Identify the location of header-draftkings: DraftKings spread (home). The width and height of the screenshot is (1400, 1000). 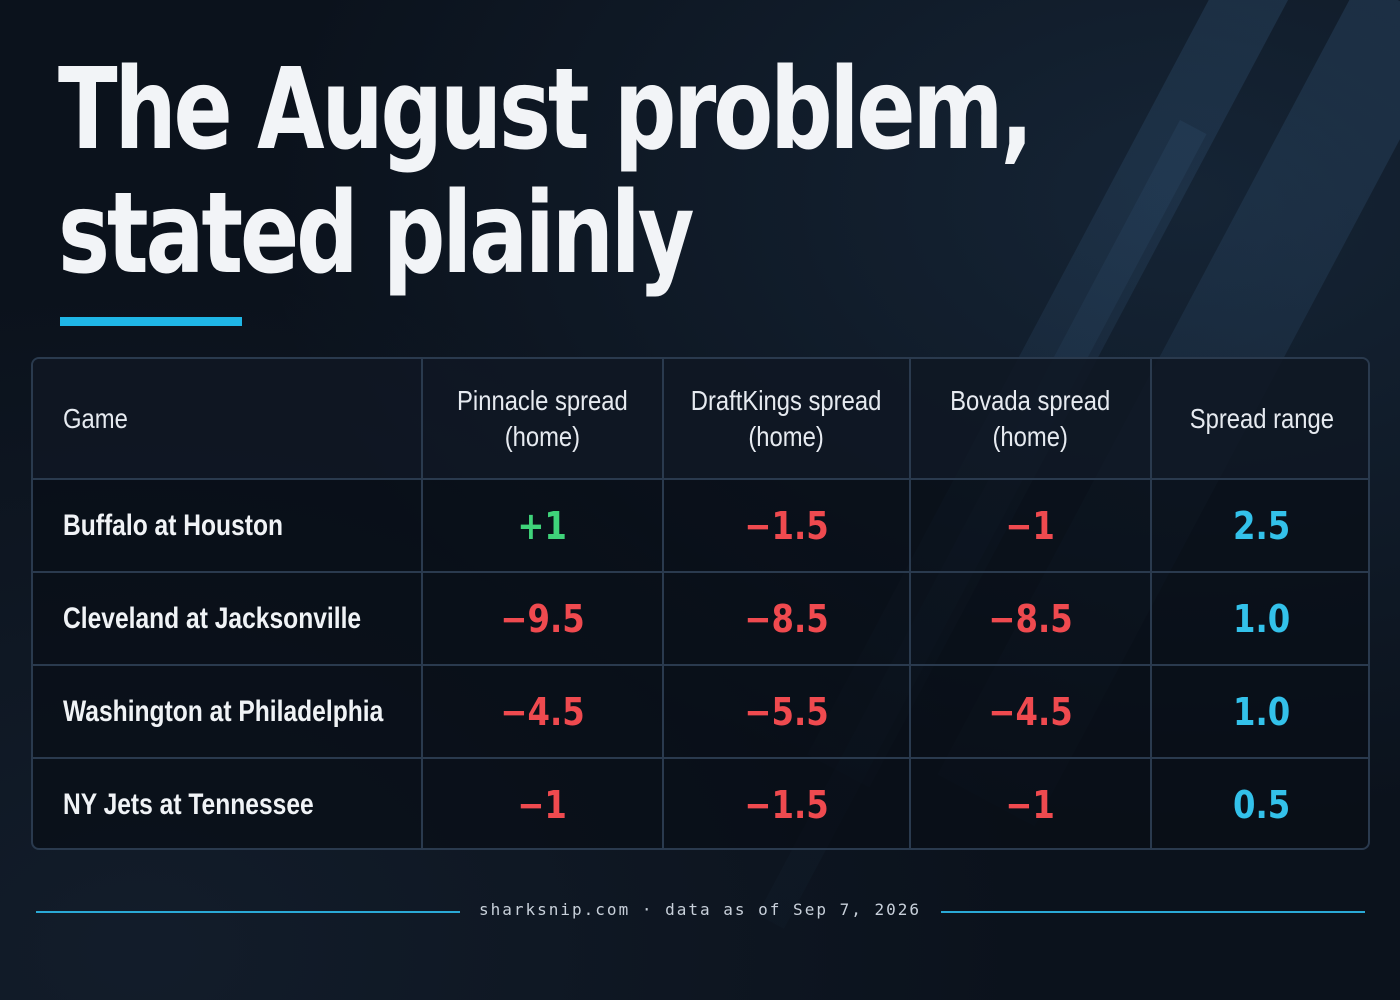
(787, 419).